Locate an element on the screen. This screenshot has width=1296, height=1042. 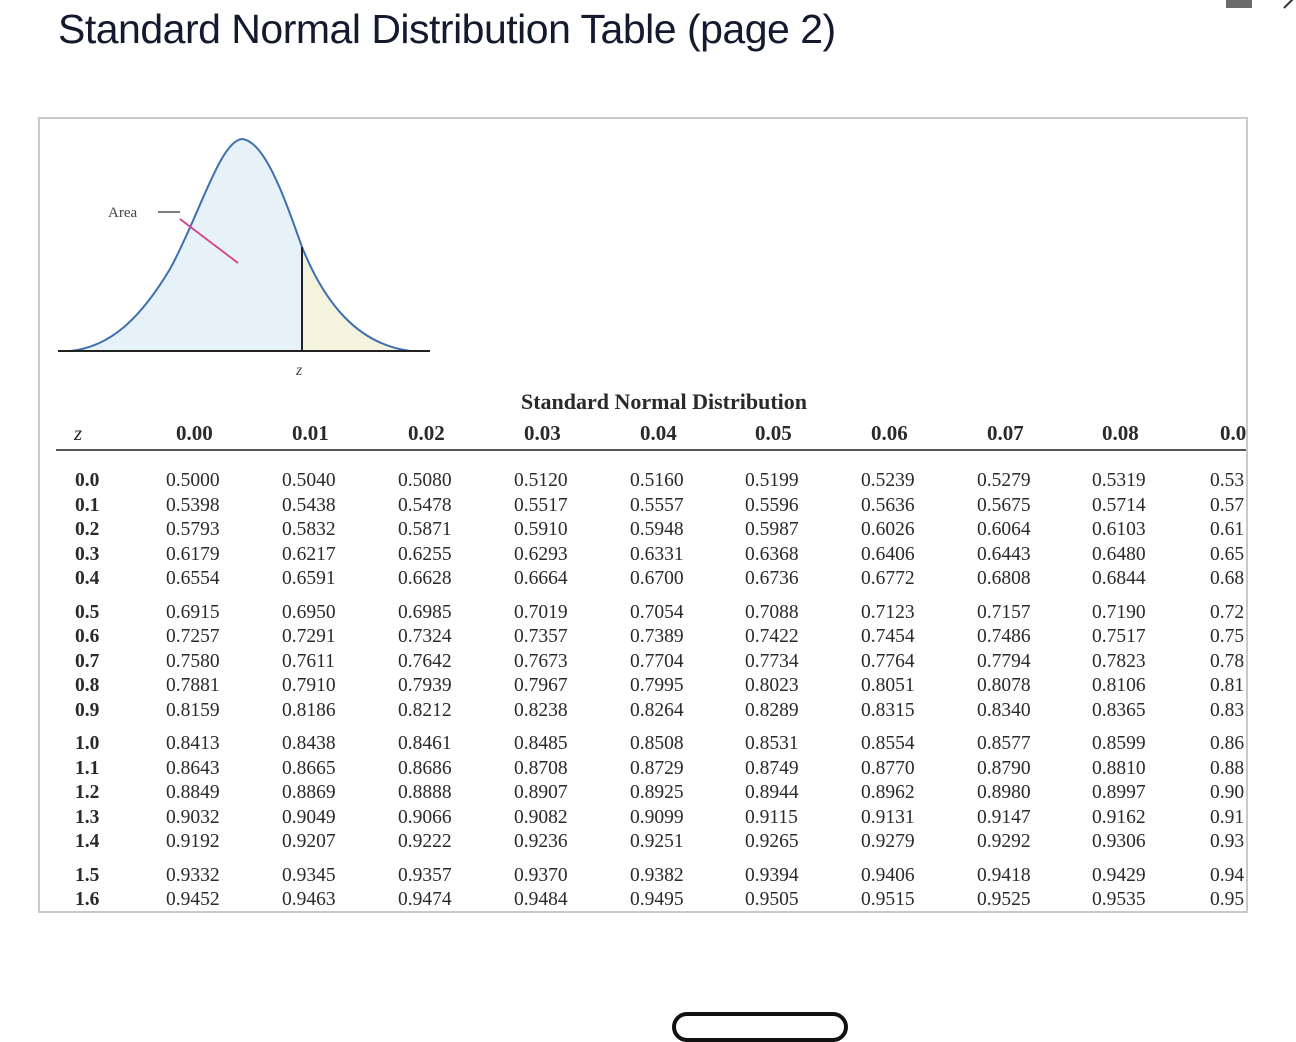
table-cell: 0.9207 is located at coordinates (309, 841).